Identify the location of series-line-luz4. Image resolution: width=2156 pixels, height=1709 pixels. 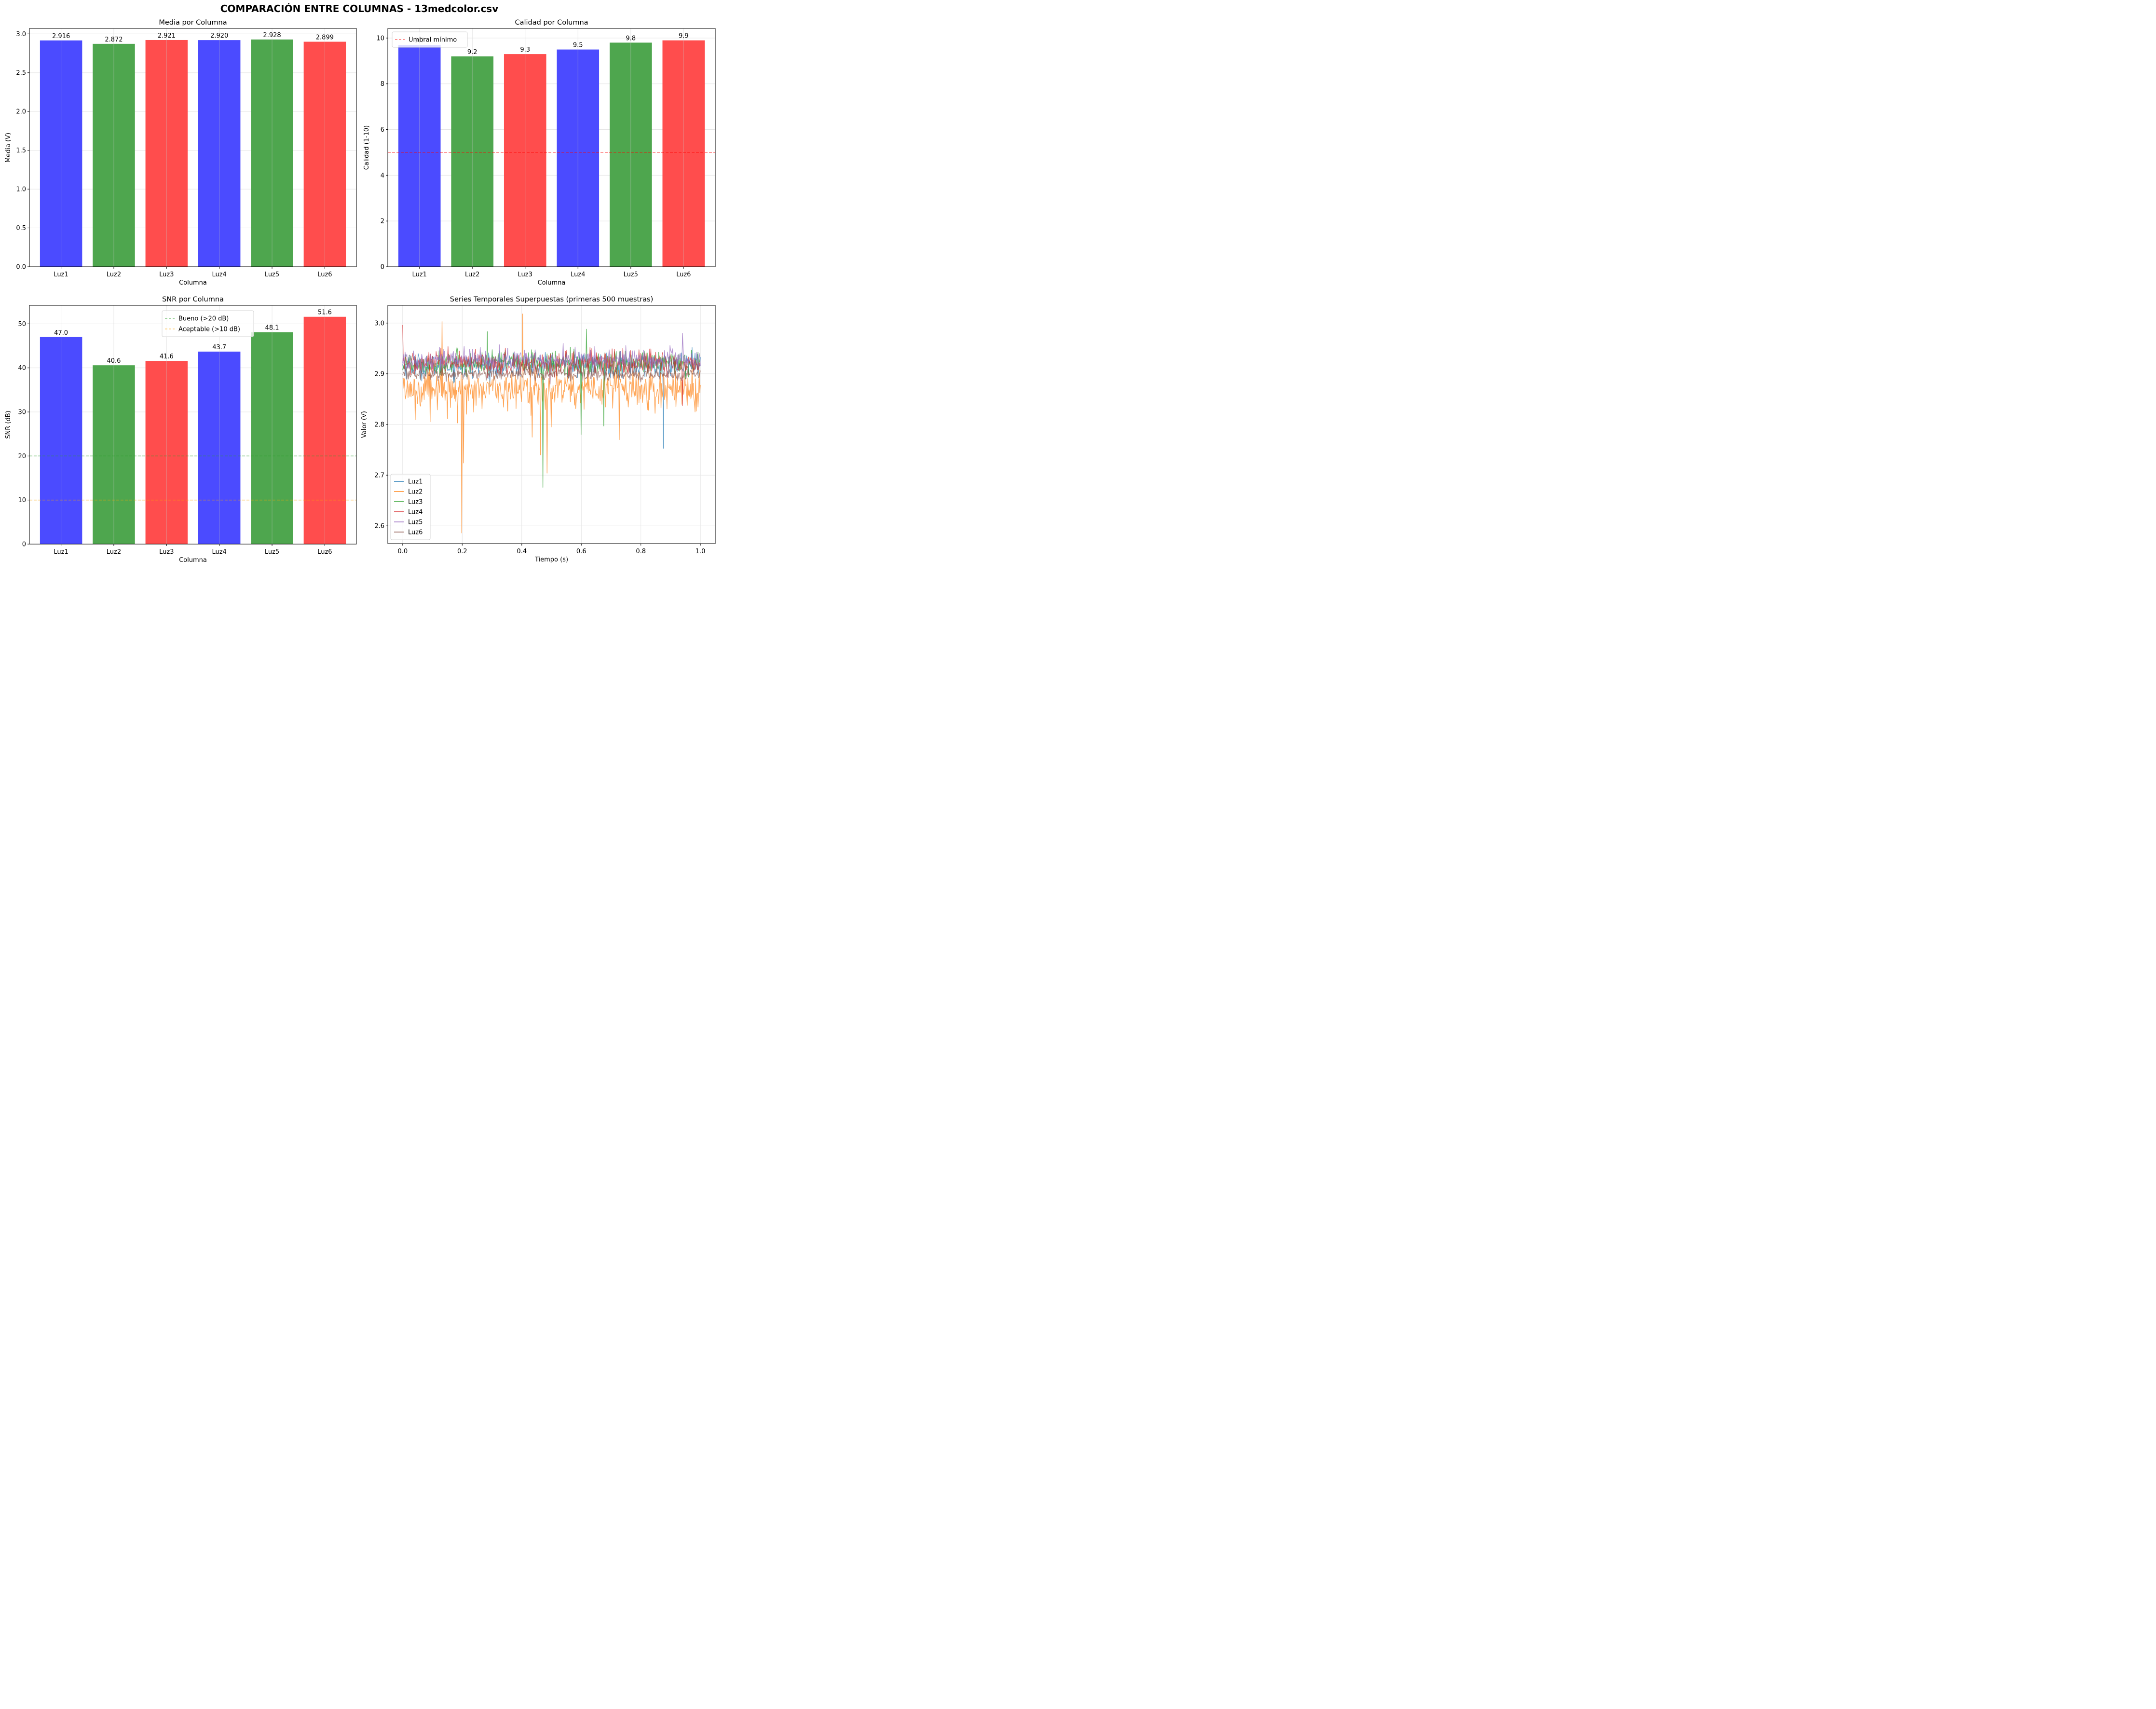
(551, 365).